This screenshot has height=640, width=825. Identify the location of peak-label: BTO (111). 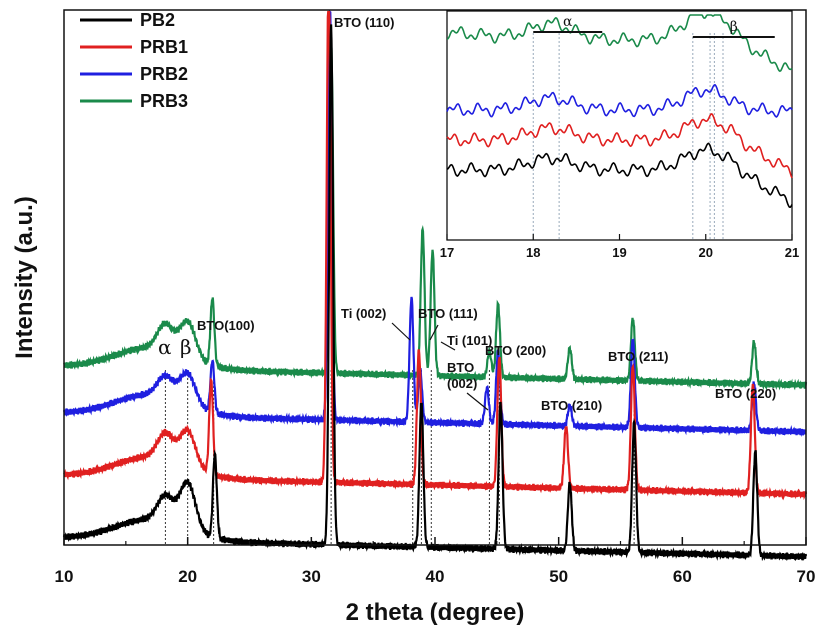
(448, 313).